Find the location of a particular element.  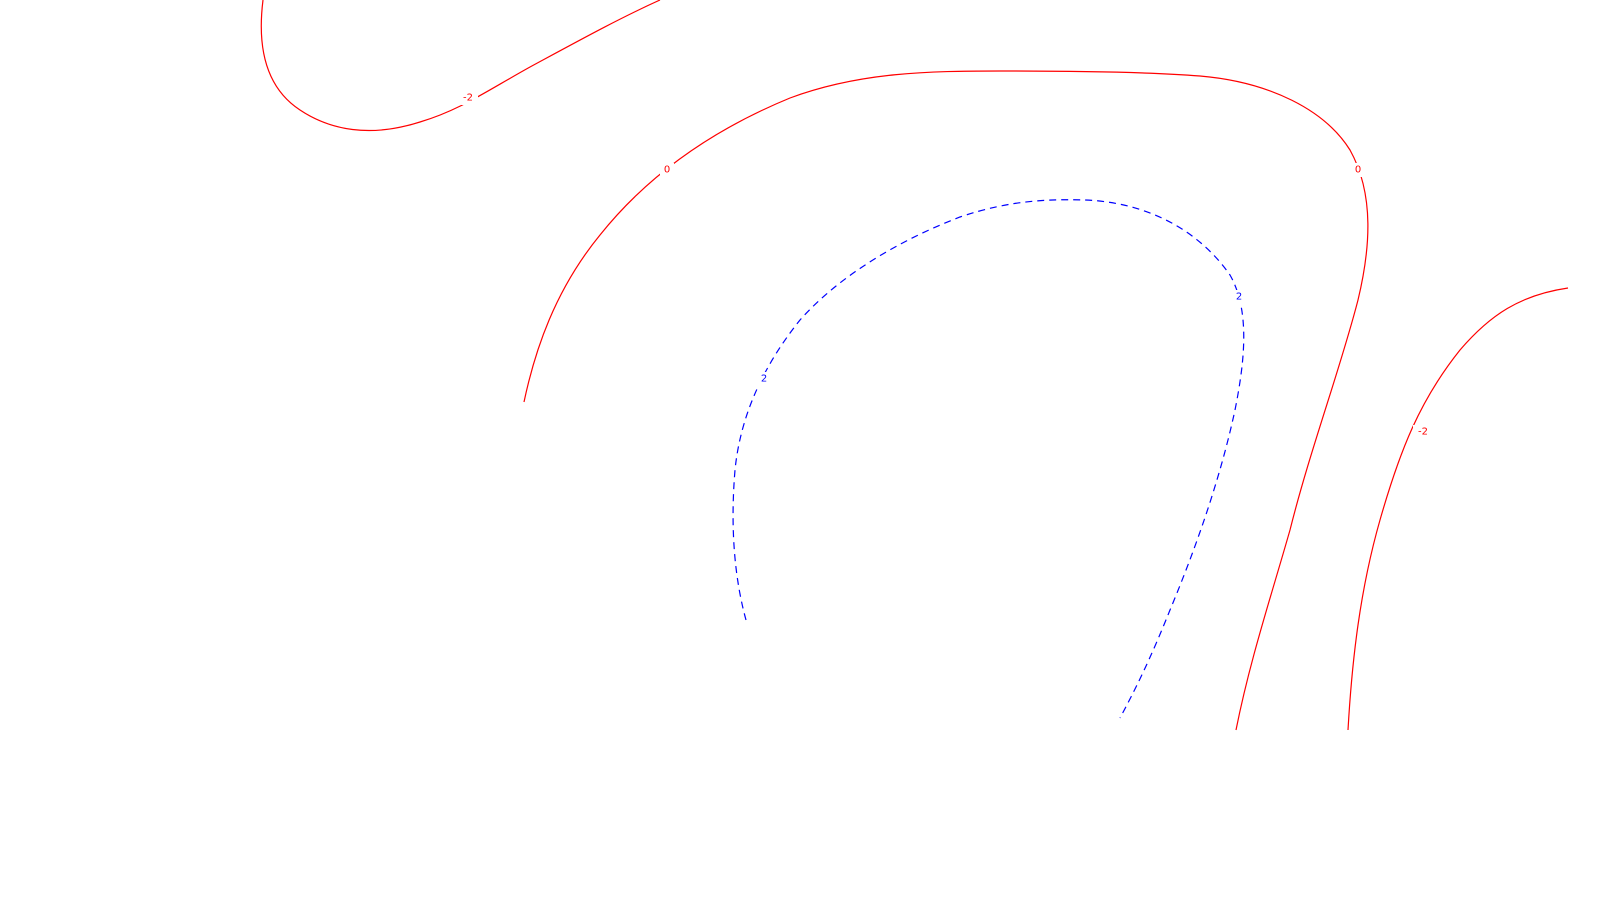

contour-label-0-left: 0 is located at coordinates (667, 170).